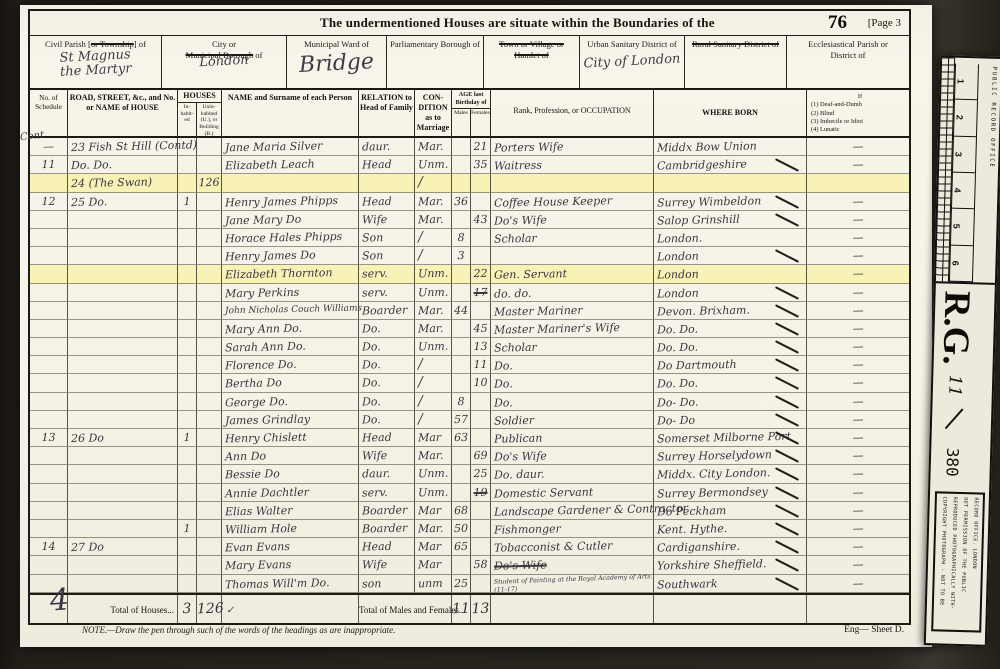  I want to click on col-born-label: WHERE BORN, so click(730, 112).